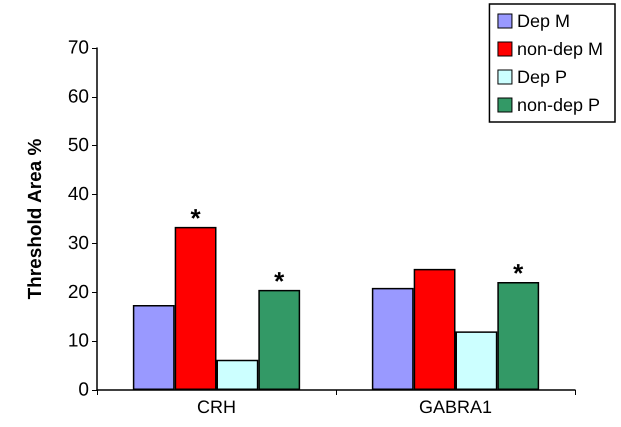 The image size is (621, 427). I want to click on y-axis-title: Threshold Area %, so click(35, 219).